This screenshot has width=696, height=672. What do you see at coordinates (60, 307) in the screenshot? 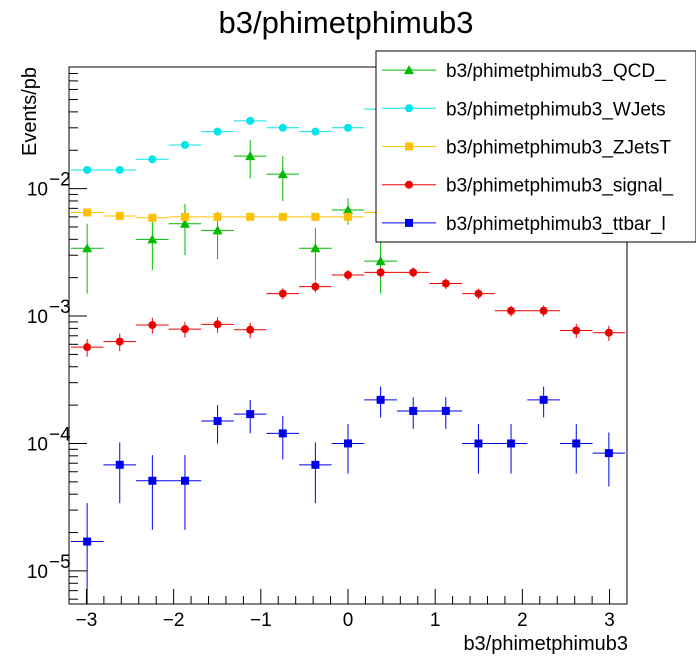
I see `y-tick-exponent: −3` at bounding box center [60, 307].